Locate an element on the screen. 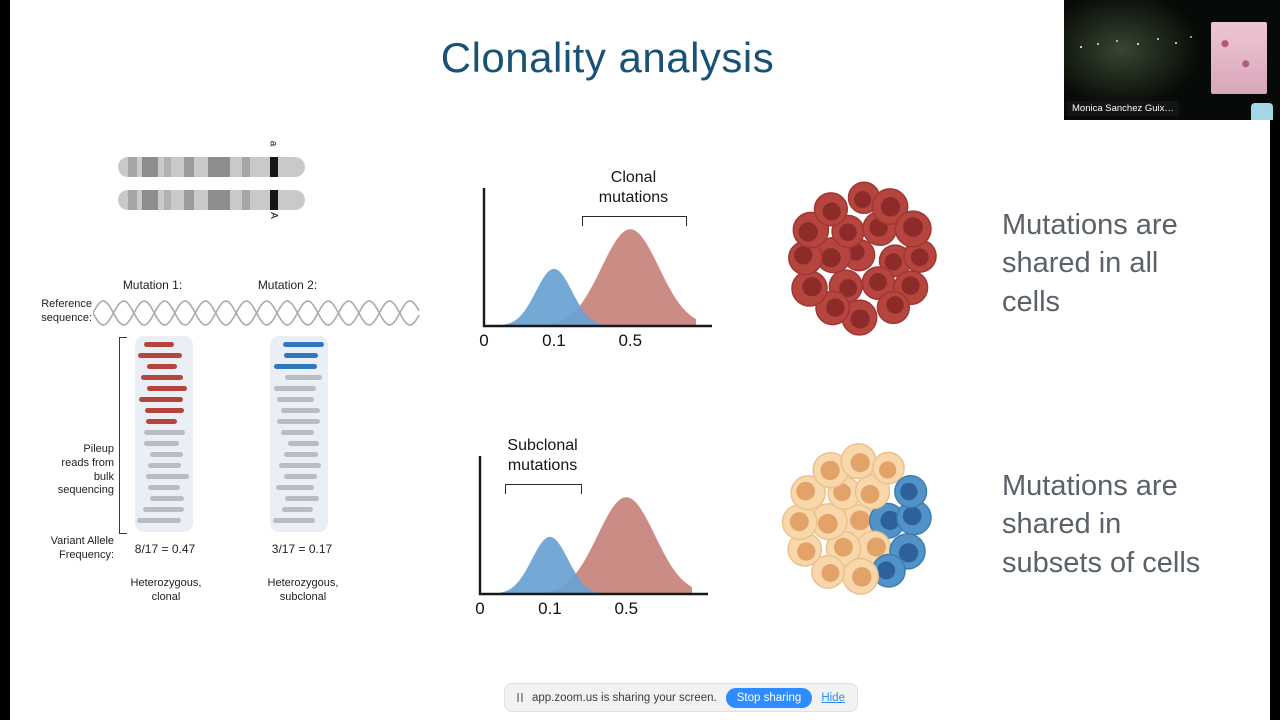 The width and height of the screenshot is (1280, 720). vaf-value-mutation-1: 8/17 = 0.47 is located at coordinates (165, 549).